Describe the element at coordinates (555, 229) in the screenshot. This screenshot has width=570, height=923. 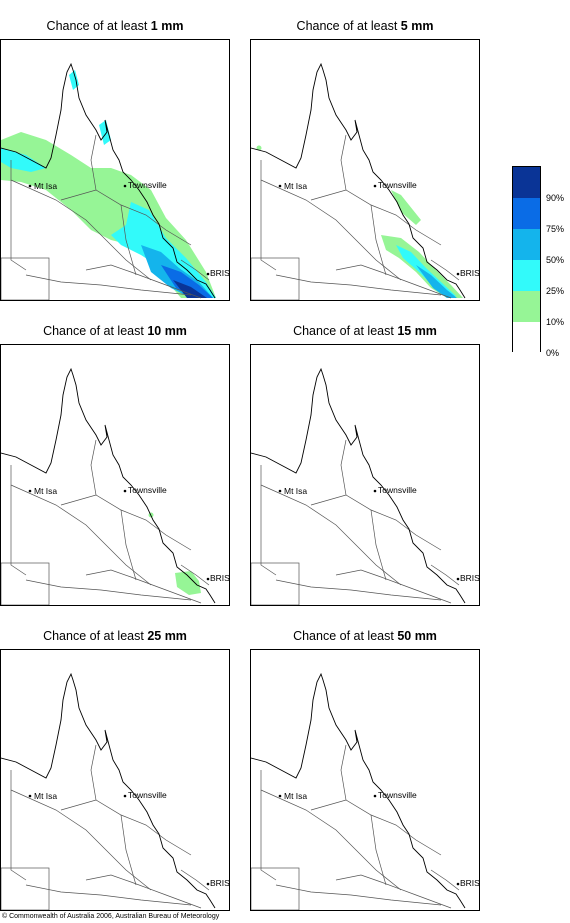
I see `legend-label-75: 75%` at that location.